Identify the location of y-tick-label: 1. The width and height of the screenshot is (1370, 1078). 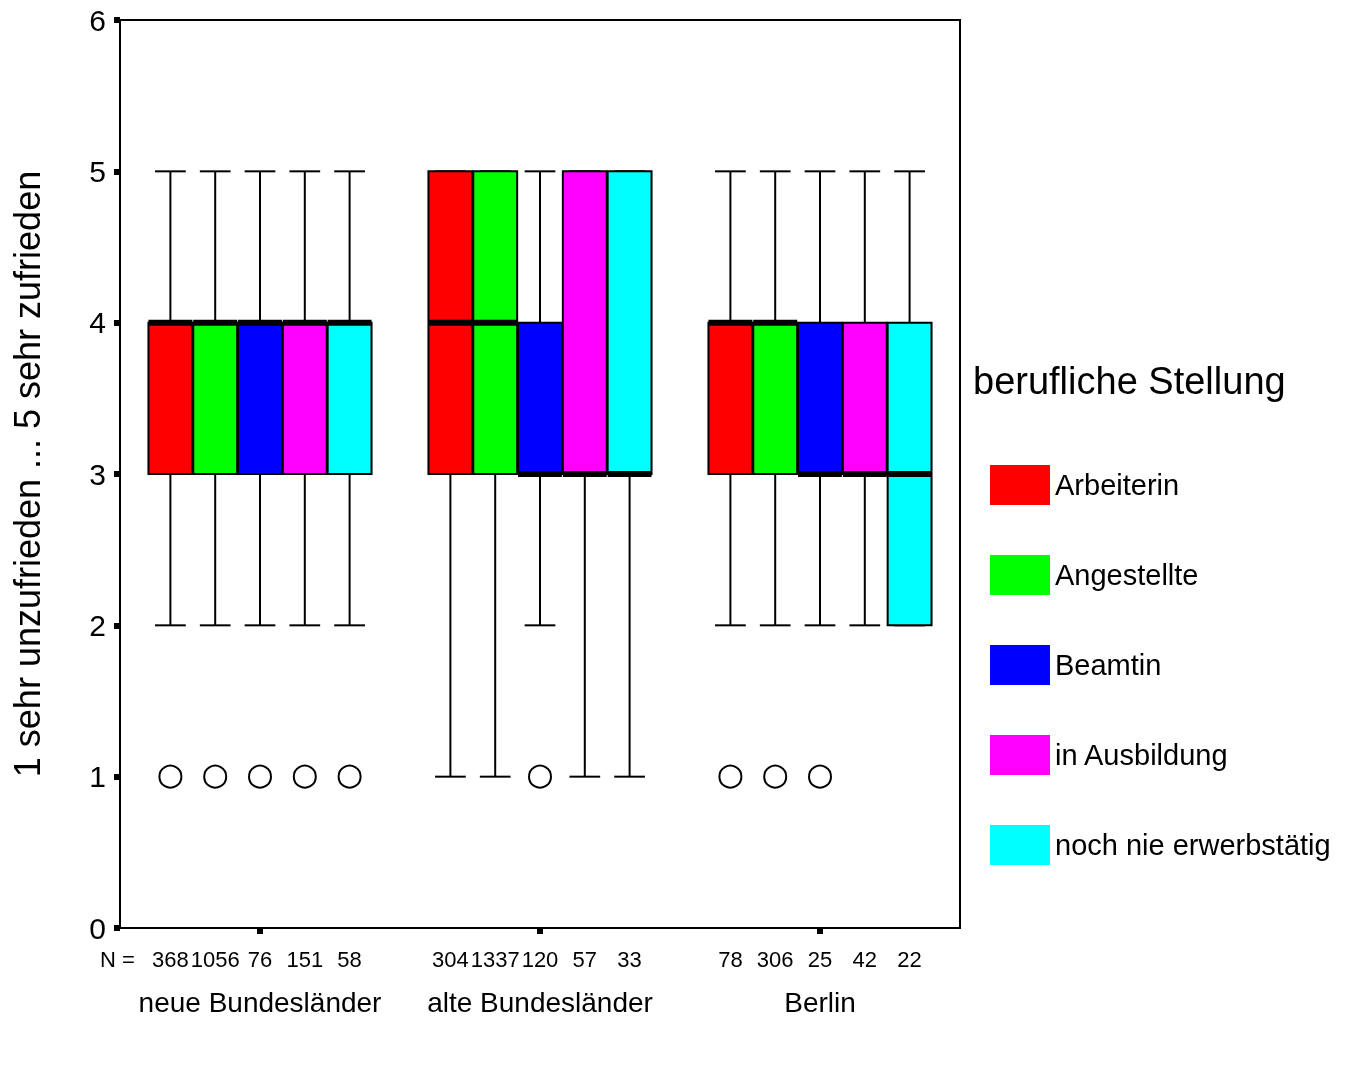
(97, 777).